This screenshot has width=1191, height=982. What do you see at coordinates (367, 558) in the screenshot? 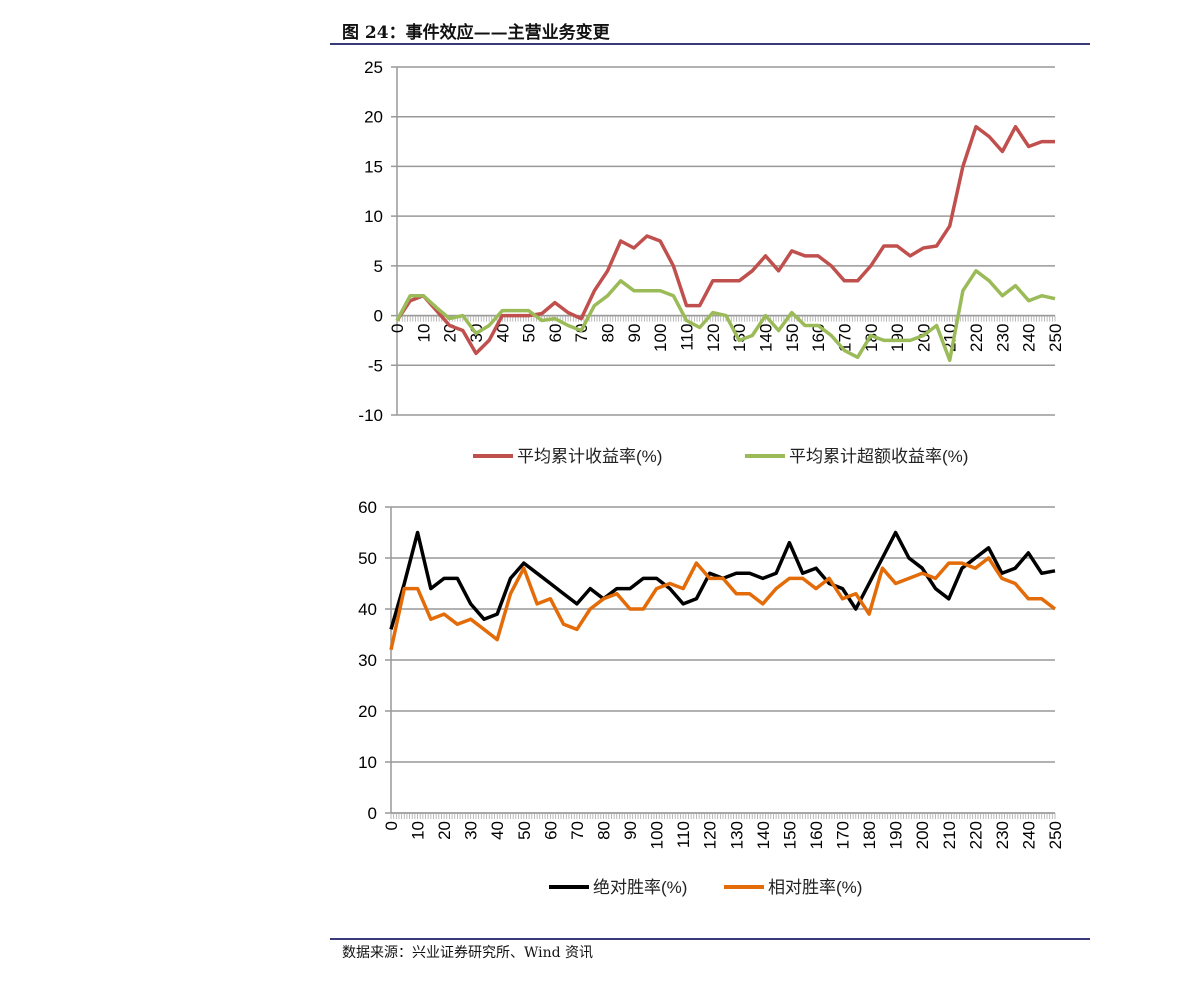
I see `y-tick-label: 50` at bounding box center [367, 558].